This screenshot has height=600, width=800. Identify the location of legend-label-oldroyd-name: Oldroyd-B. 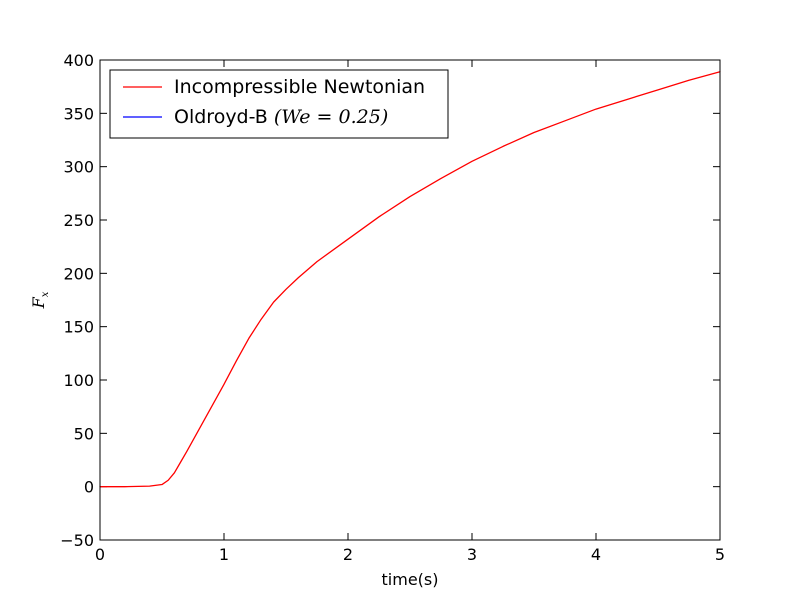
(224, 117).